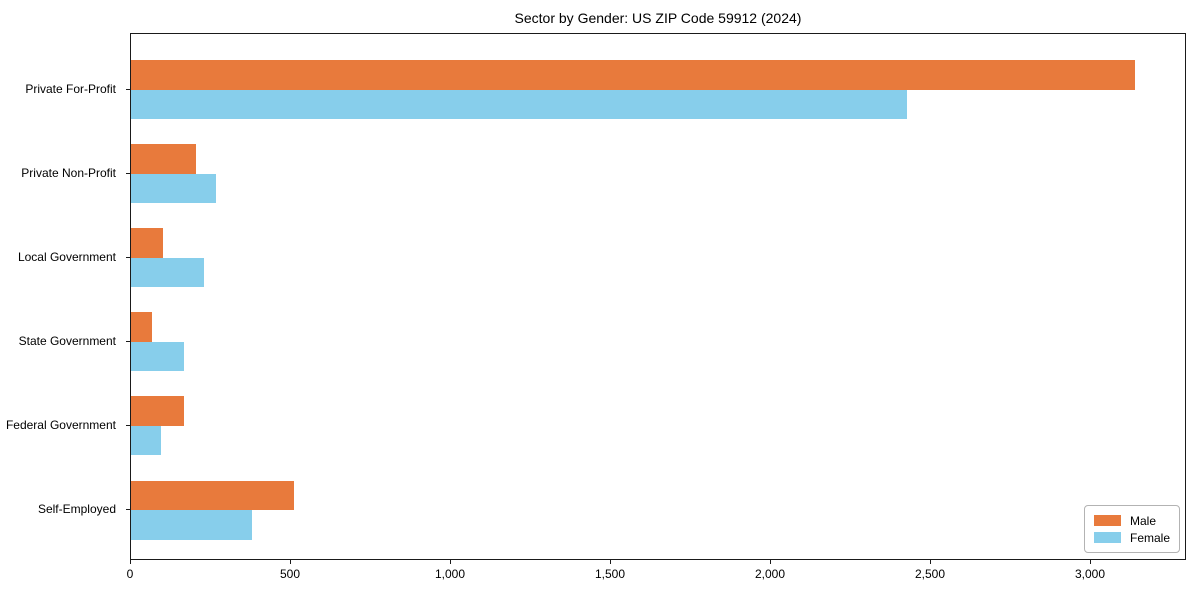 Image resolution: width=1200 pixels, height=600 pixels. Describe the element at coordinates (1107, 537) in the screenshot. I see `legend-swatch-female` at that location.